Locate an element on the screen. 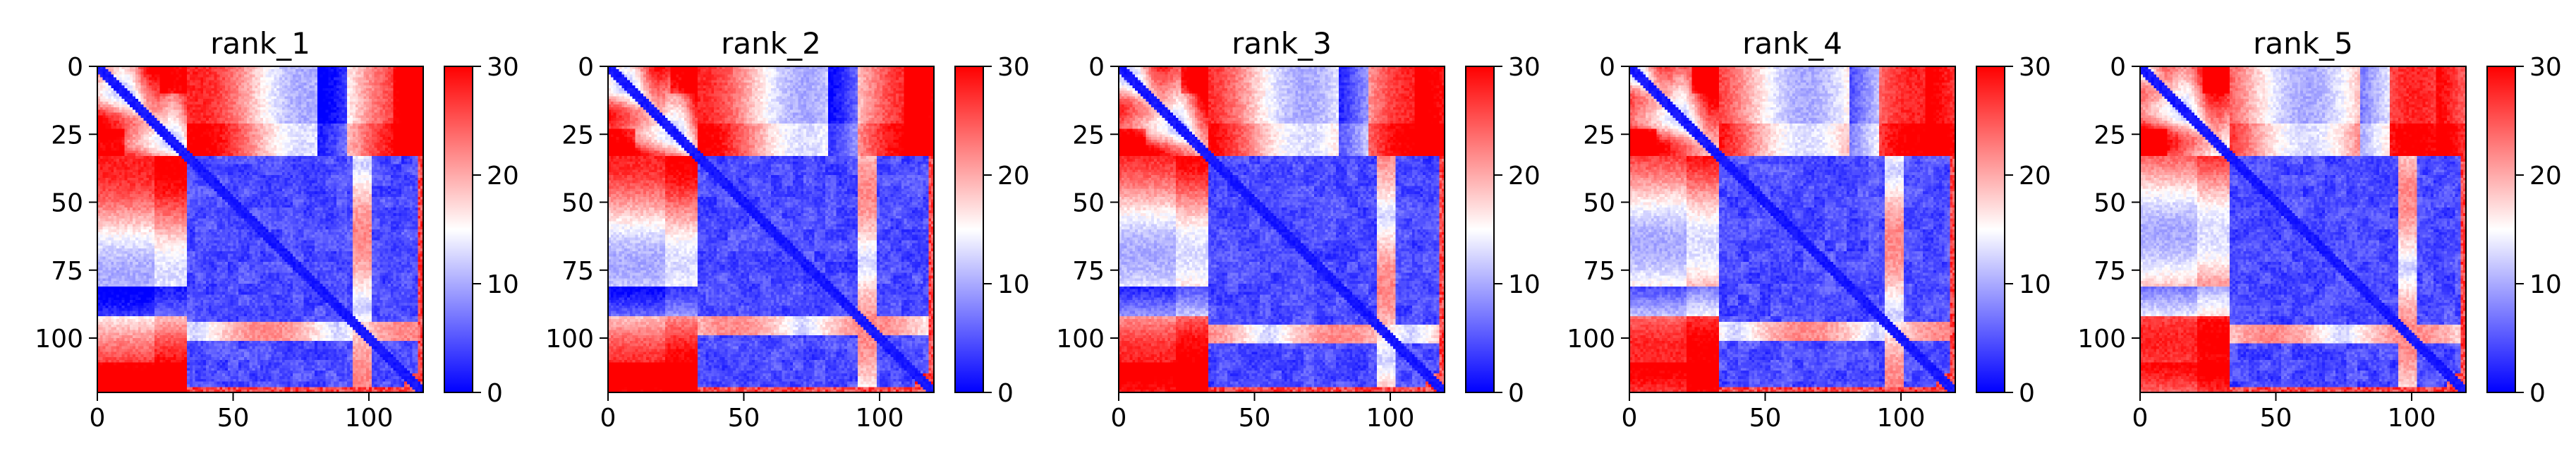  panel-title: rank_2 is located at coordinates (771, 43).